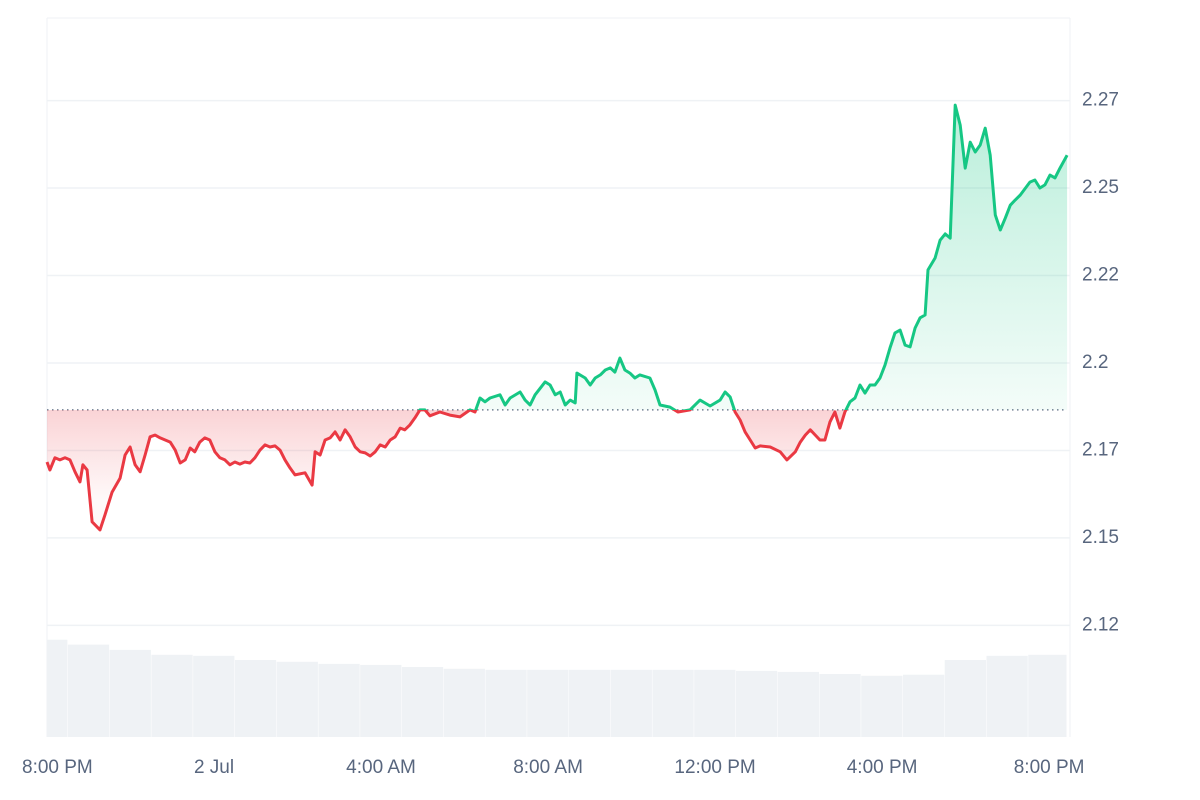 This screenshot has width=1200, height=800. What do you see at coordinates (548, 767) in the screenshot?
I see `x-tick-label: 8:00 AM` at bounding box center [548, 767].